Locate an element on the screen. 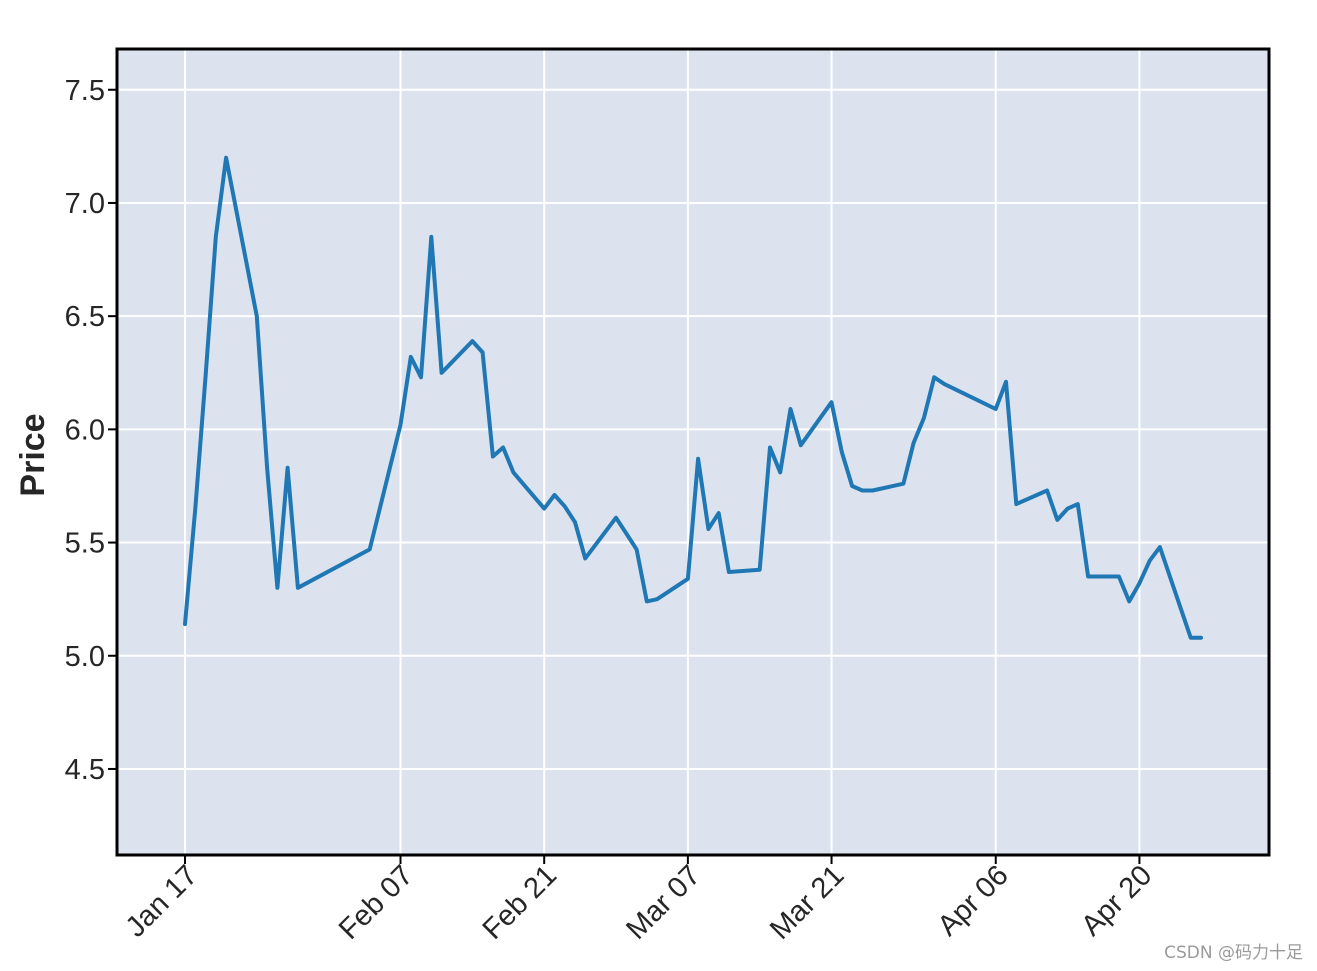 The width and height of the screenshot is (1317, 971). y-tick-label: 5.0 is located at coordinates (85, 657).